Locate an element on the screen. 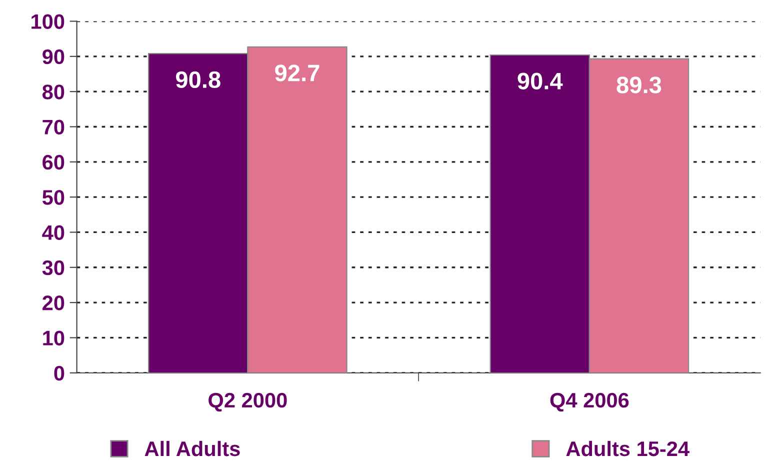 Image resolution: width=768 pixels, height=472 pixels. data-label: 90.4 is located at coordinates (540, 81).